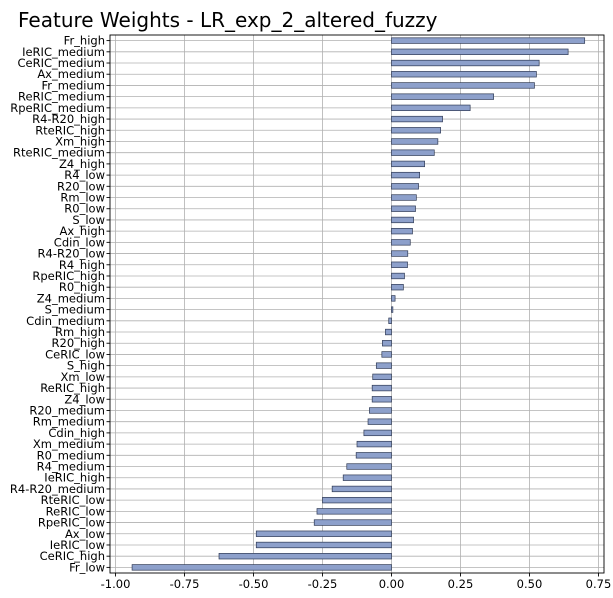 Image resolution: width=613 pixels, height=598 pixels. I want to click on y-tick-label: Z4_medium, so click(71, 298).